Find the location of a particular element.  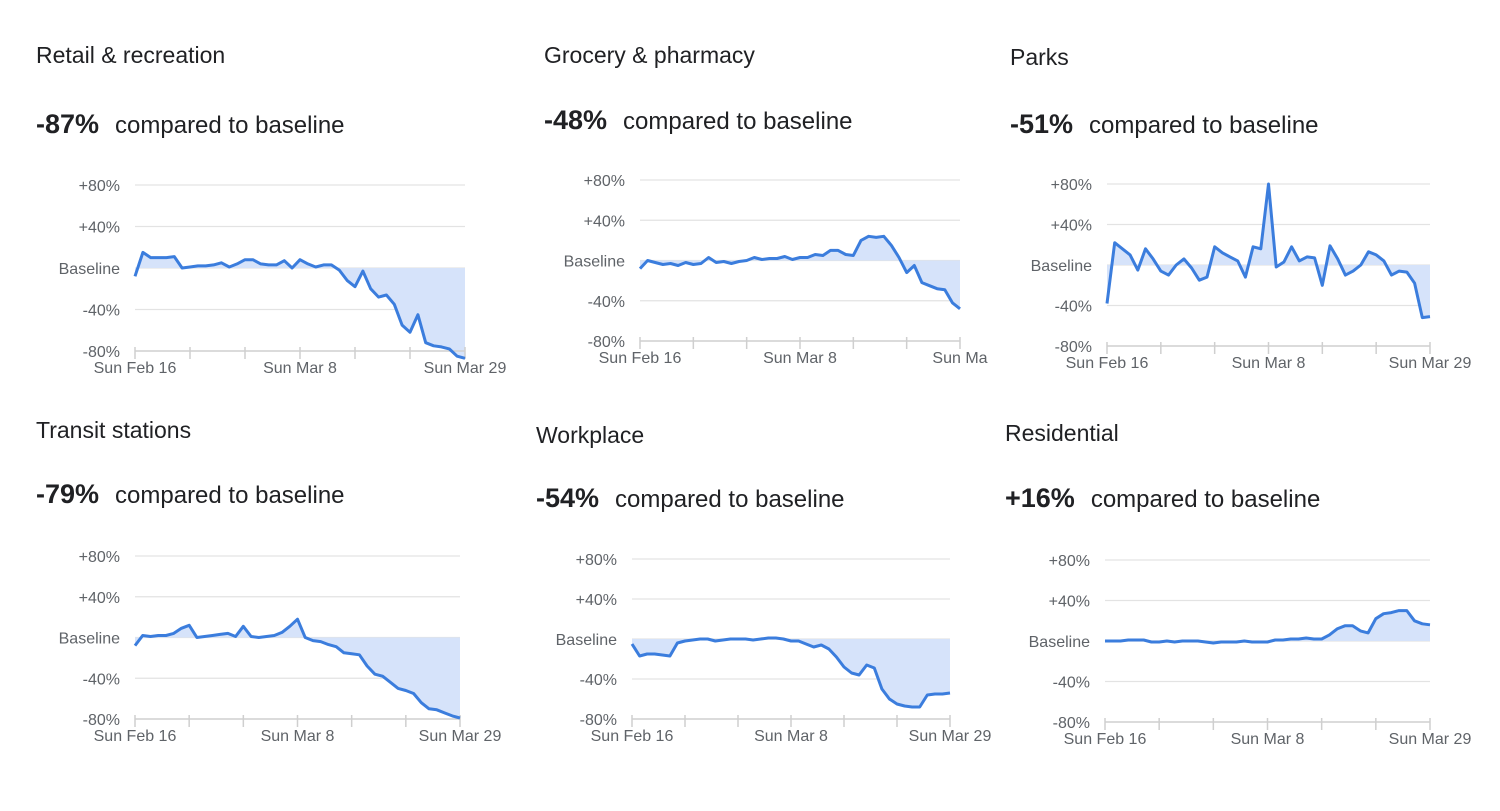

headline: -87% compared to baseline is located at coordinates (190, 124).